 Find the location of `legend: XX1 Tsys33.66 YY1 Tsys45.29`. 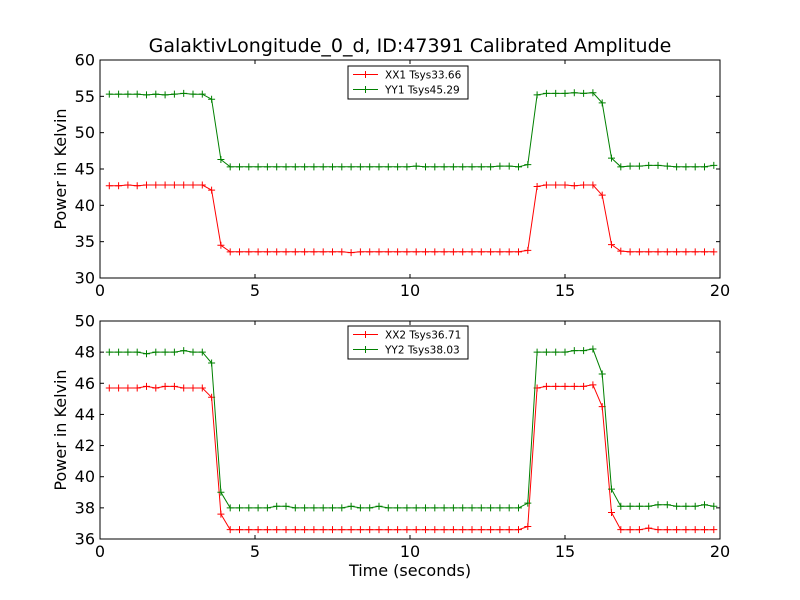

legend: XX1 Tsys33.66 YY1 Tsys45.29 is located at coordinates (408, 82).